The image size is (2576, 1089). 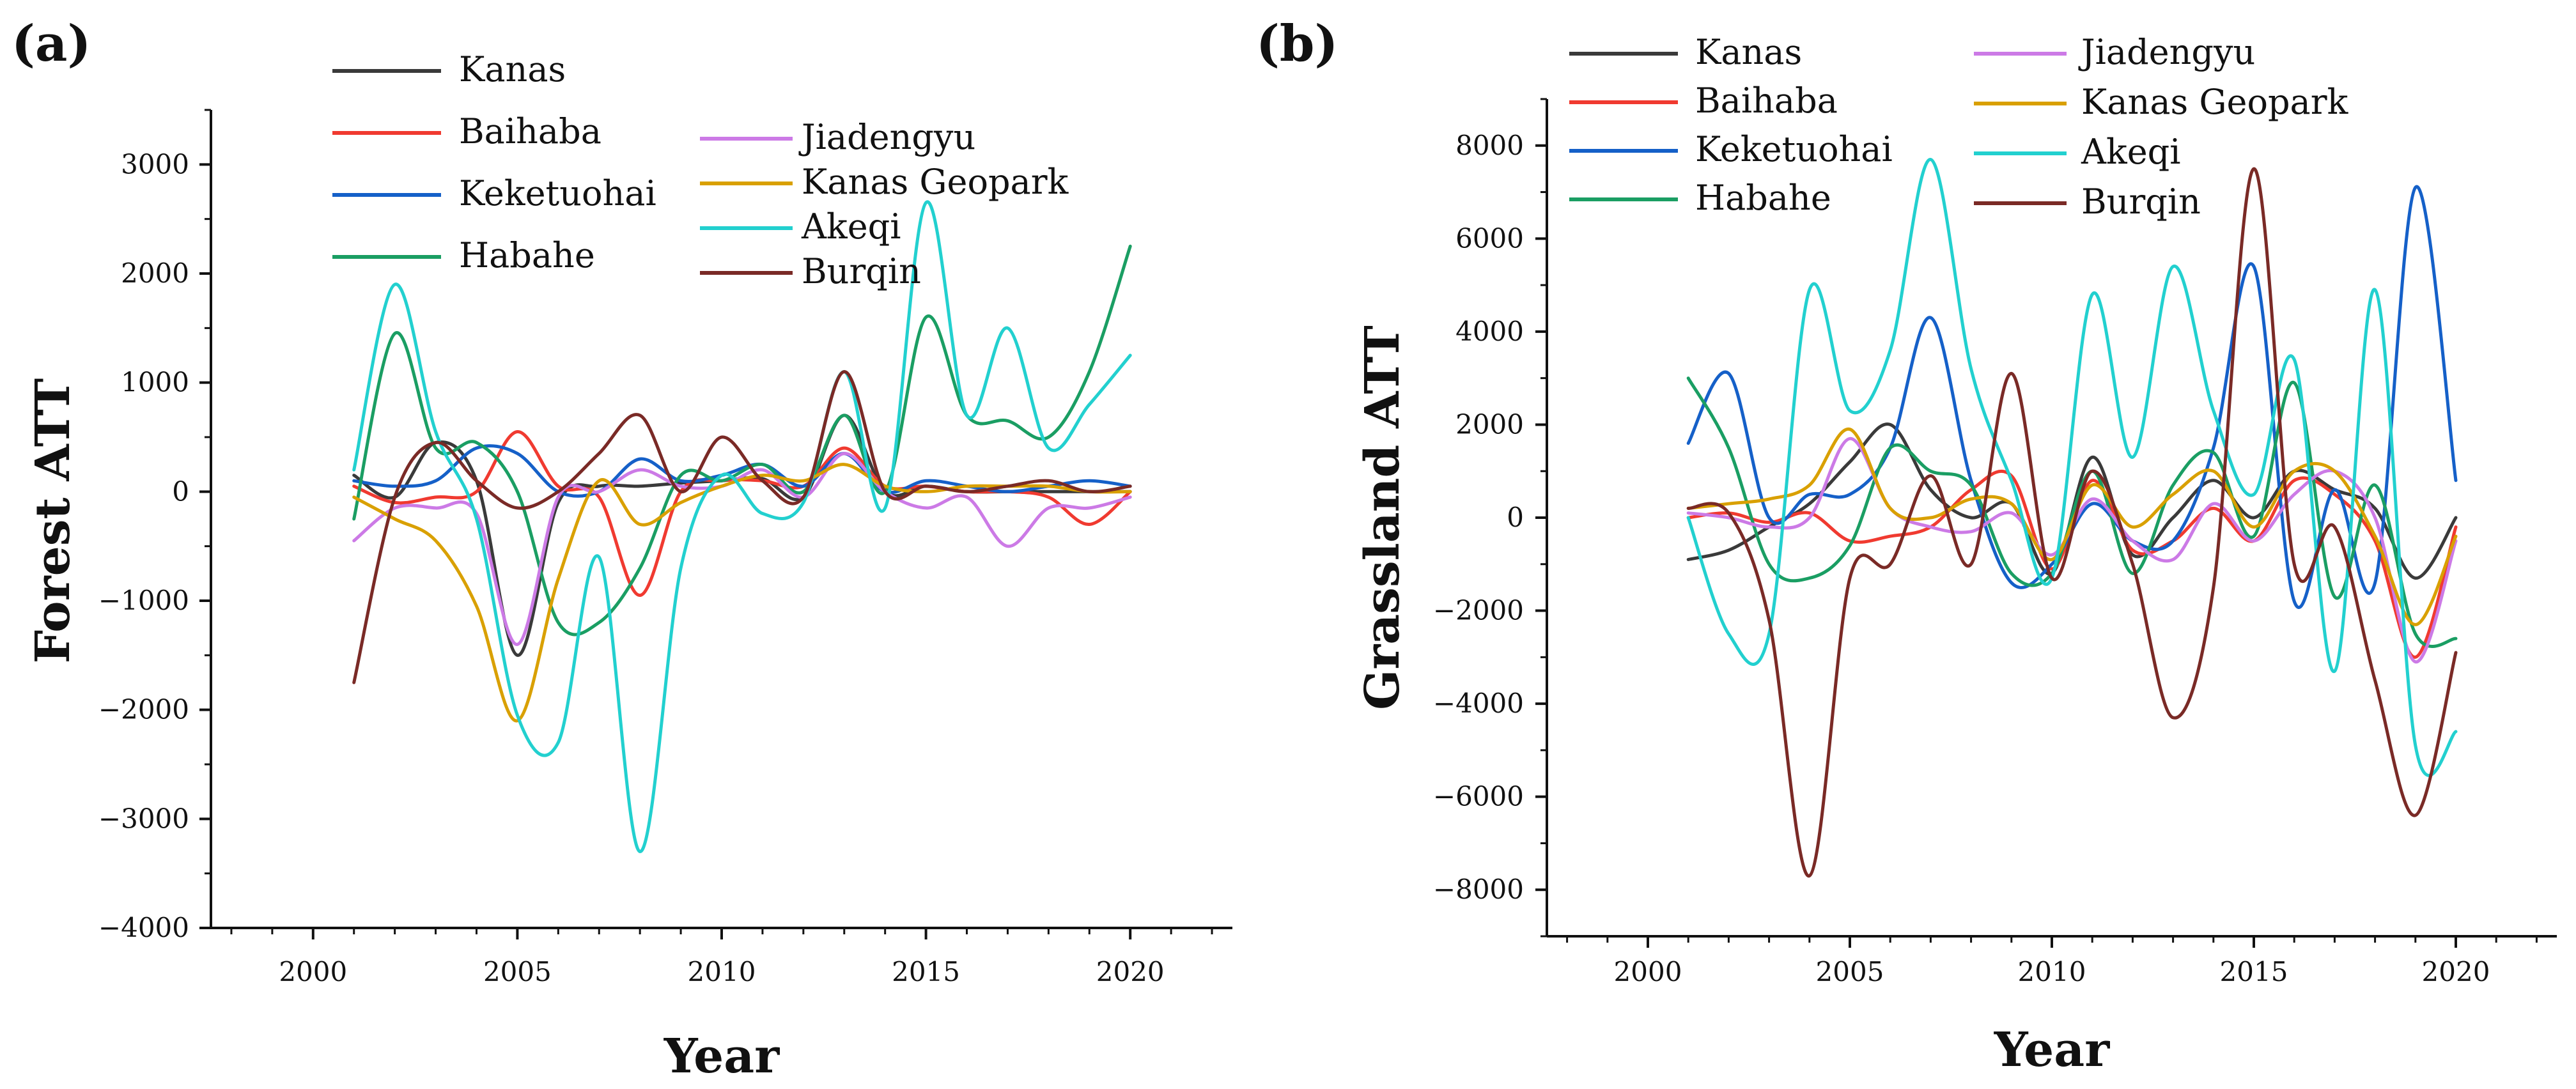 I want to click on panel-b-series-kanas-geopark, so click(x=2072, y=527).